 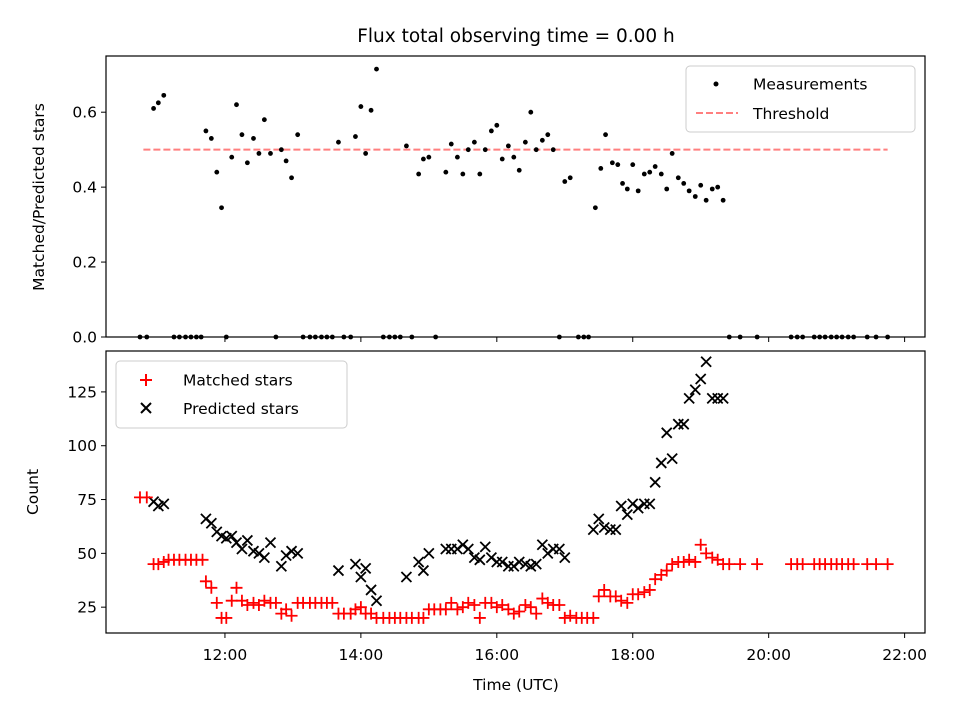 What do you see at coordinates (565, 339) in the screenshot?
I see `ratio-x-ticks` at bounding box center [565, 339].